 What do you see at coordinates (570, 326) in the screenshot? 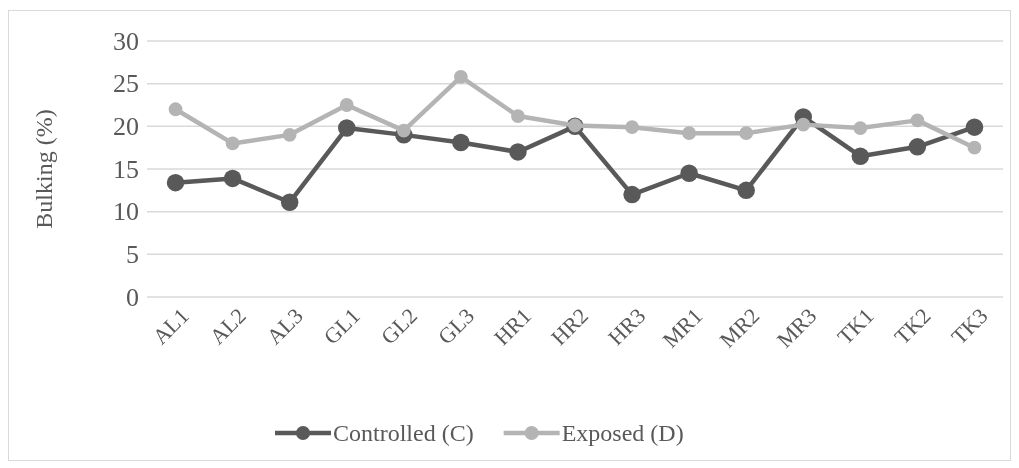
I see `x-tick-label: HR2` at bounding box center [570, 326].